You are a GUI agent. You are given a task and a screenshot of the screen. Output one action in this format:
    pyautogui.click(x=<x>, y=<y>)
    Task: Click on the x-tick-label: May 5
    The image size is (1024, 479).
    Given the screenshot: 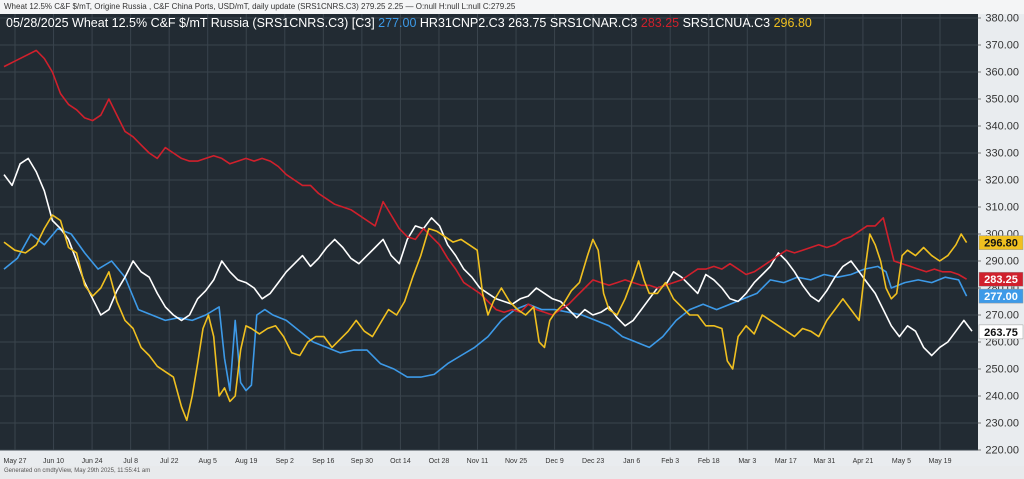 What is the action you would take?
    pyautogui.click(x=901, y=461)
    